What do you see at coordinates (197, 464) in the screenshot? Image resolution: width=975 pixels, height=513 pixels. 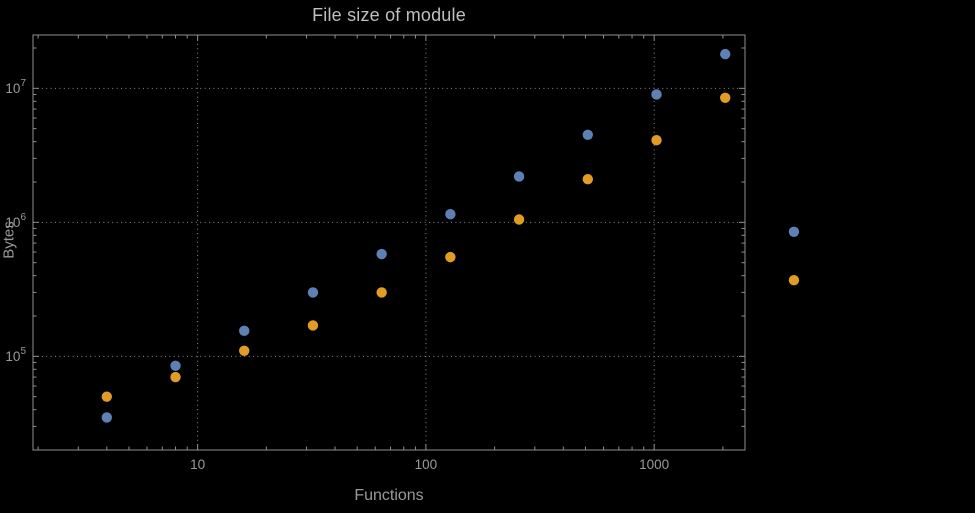 I see `x-tick-label: 10` at bounding box center [197, 464].